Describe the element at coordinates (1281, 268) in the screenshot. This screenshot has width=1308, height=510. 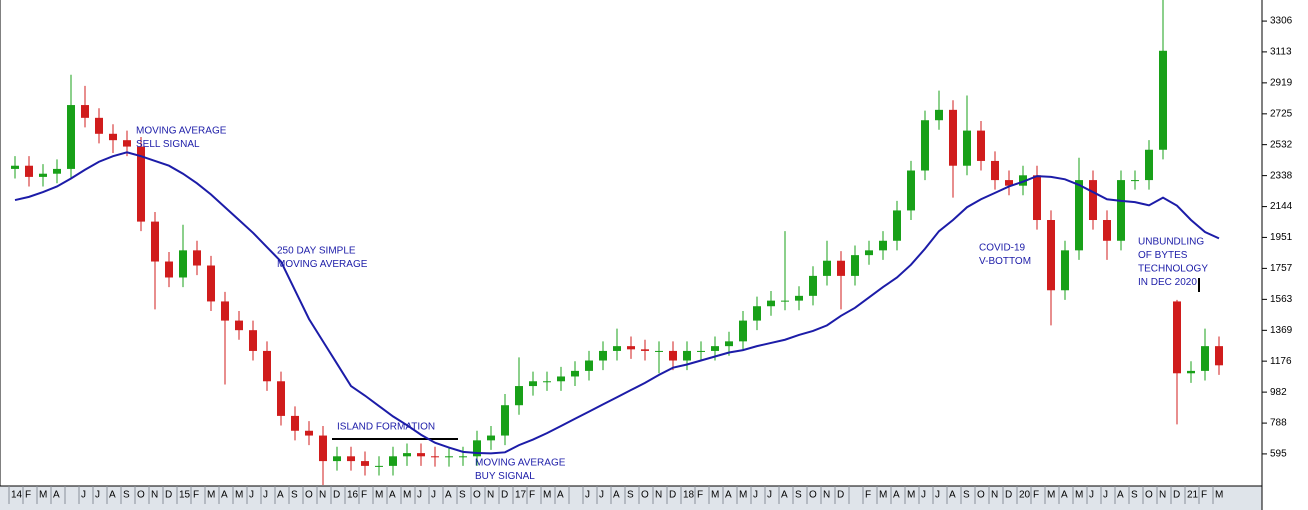
I see `y-tick-label: 1757` at that location.